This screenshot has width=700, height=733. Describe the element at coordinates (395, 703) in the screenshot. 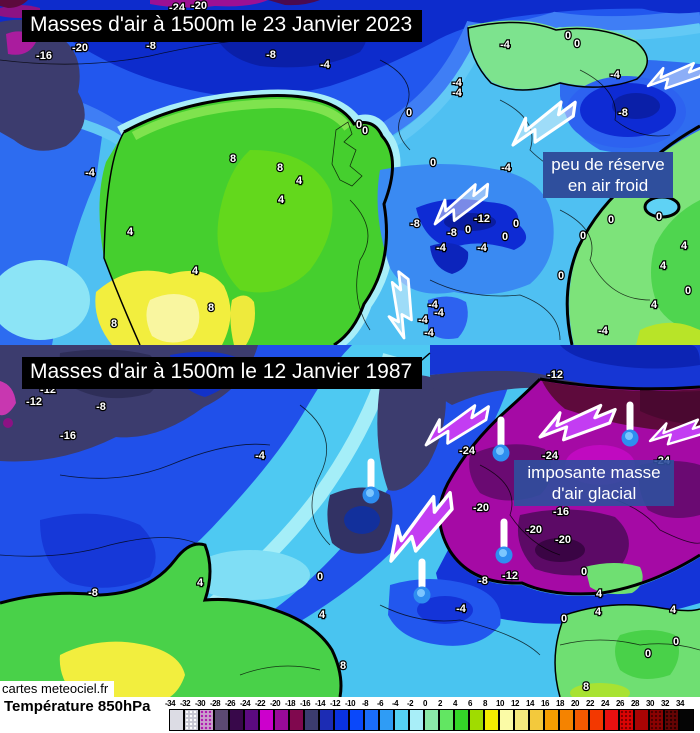

I see `legend-tick: -4` at that location.